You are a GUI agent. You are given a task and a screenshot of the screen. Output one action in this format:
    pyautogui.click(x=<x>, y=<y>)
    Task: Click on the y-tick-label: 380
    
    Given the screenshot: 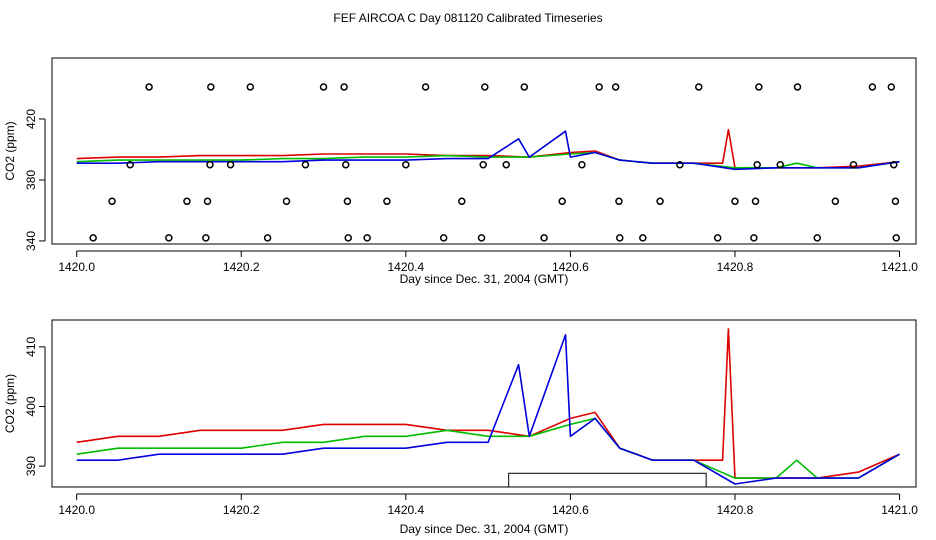 What is the action you would take?
    pyautogui.click(x=31, y=180)
    